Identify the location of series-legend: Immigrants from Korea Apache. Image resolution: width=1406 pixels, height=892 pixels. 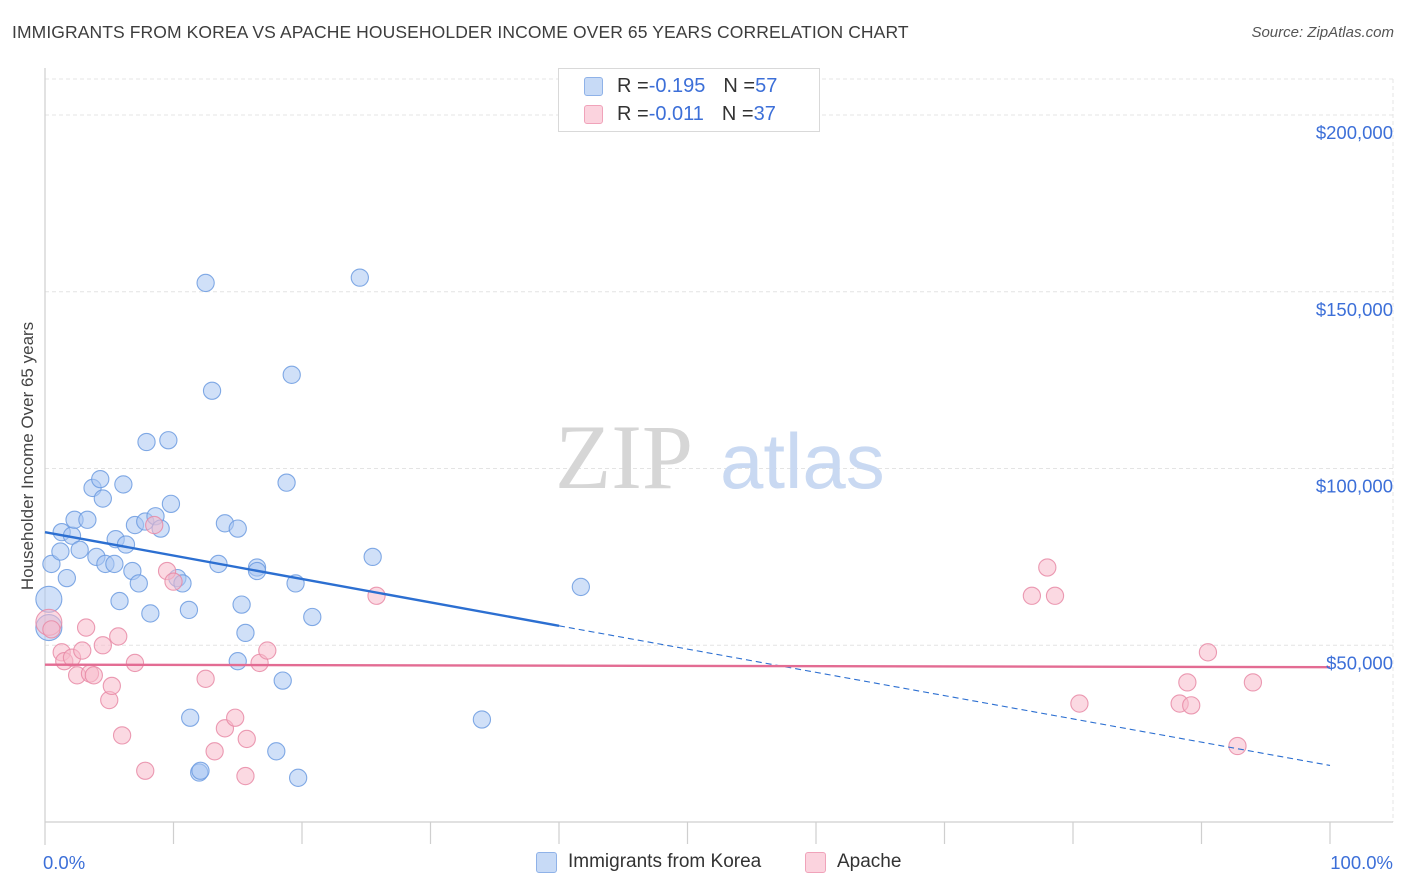
(703, 865).